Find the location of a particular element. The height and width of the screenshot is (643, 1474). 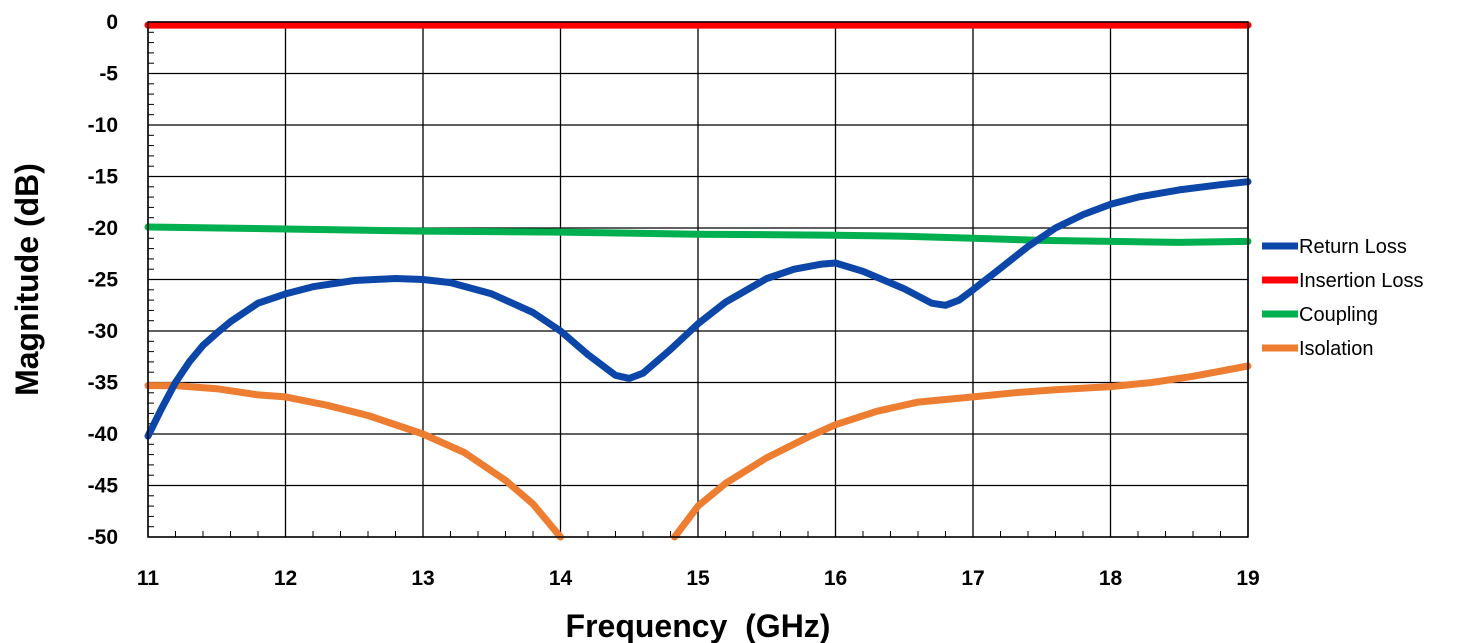

legend-label: Coupling is located at coordinates (1338, 315).